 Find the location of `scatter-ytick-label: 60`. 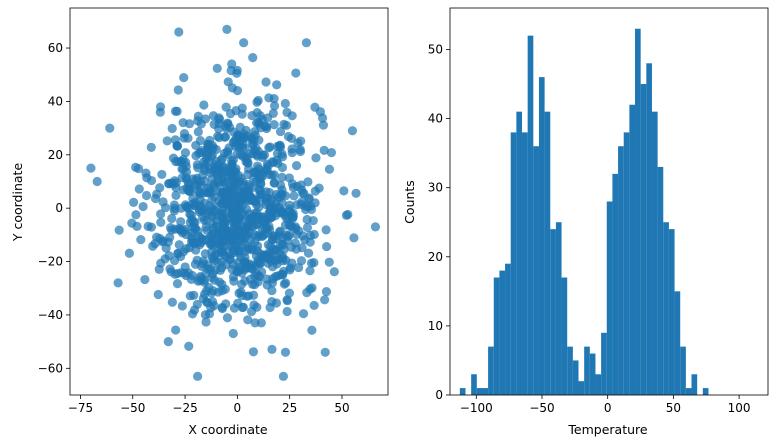

scatter-ytick-label: 60 is located at coordinates (55, 48).